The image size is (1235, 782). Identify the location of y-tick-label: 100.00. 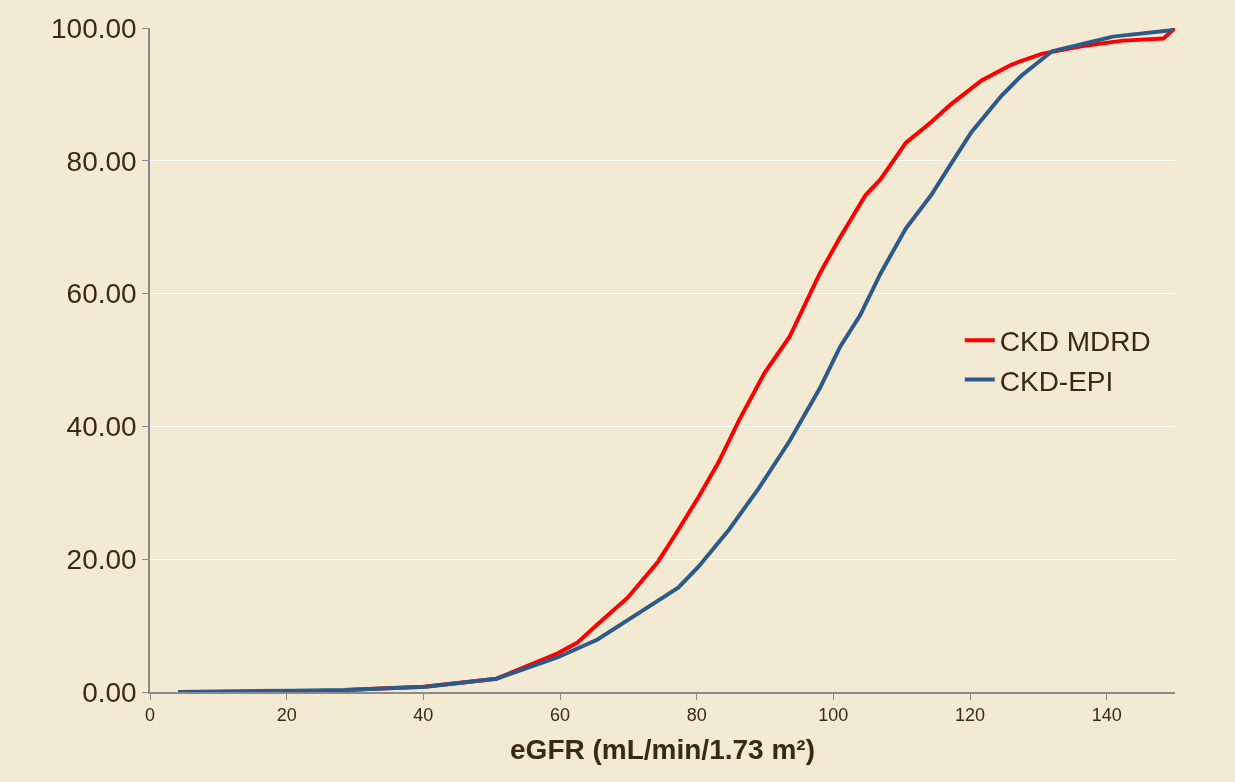
(94, 28).